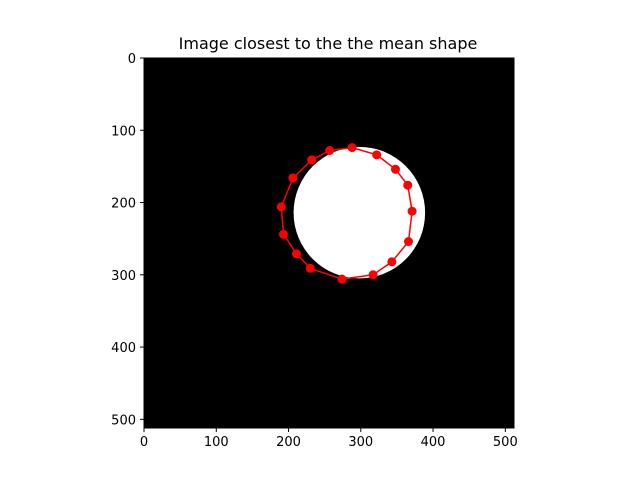  What do you see at coordinates (288, 442) in the screenshot?
I see `x-tick-label: 200` at bounding box center [288, 442].